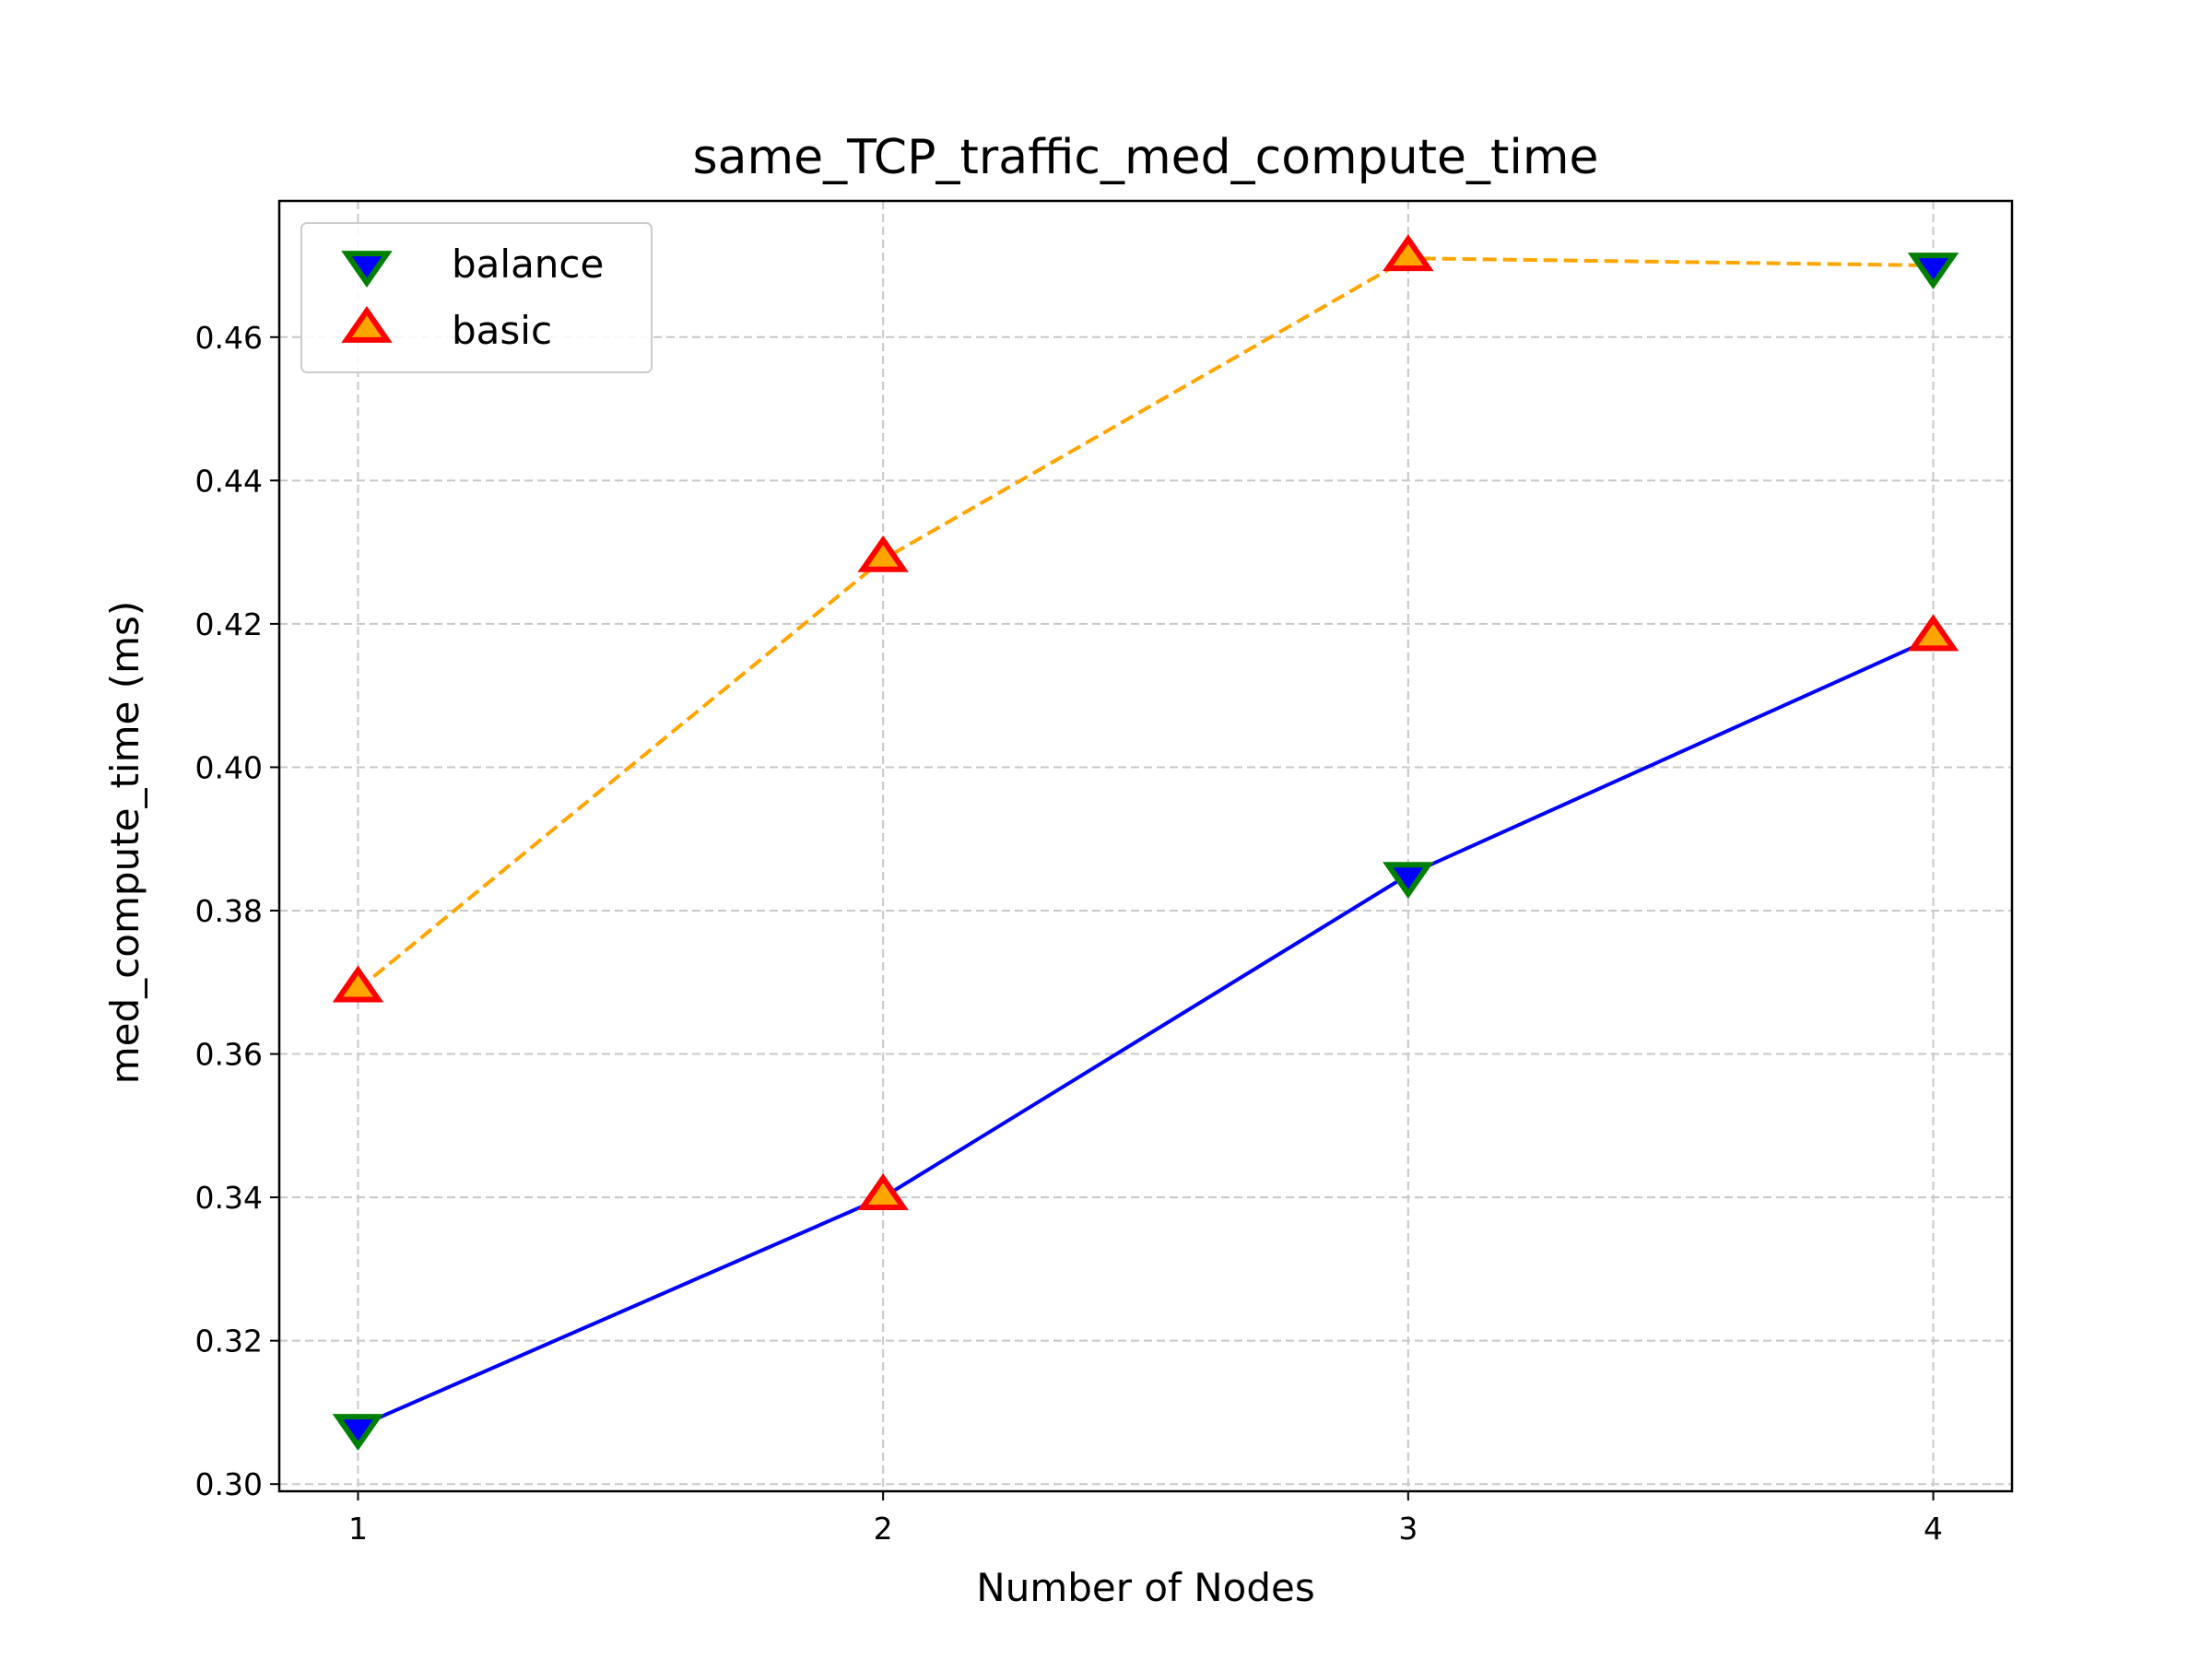 The width and height of the screenshot is (2212, 1659). What do you see at coordinates (229, 1484) in the screenshot?
I see `y-tick-label: 0.30` at bounding box center [229, 1484].